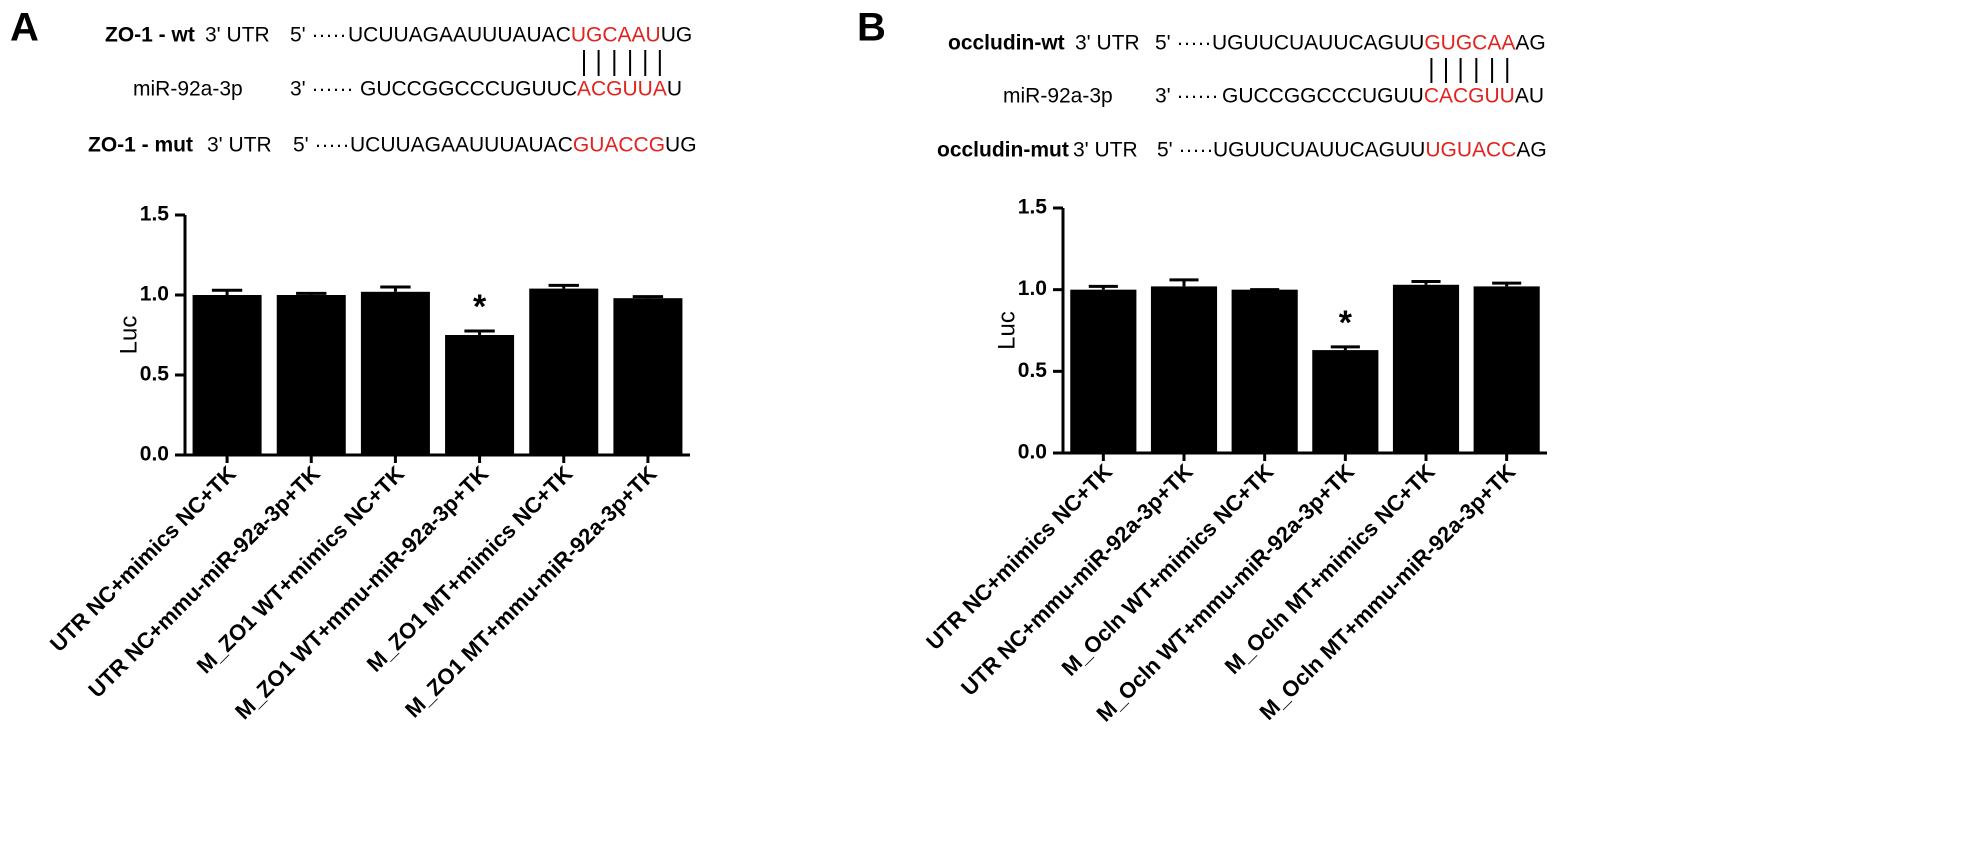 Image resolution: width=1965 pixels, height=861 pixels. I want to click on panel-label: B, so click(871, 28).